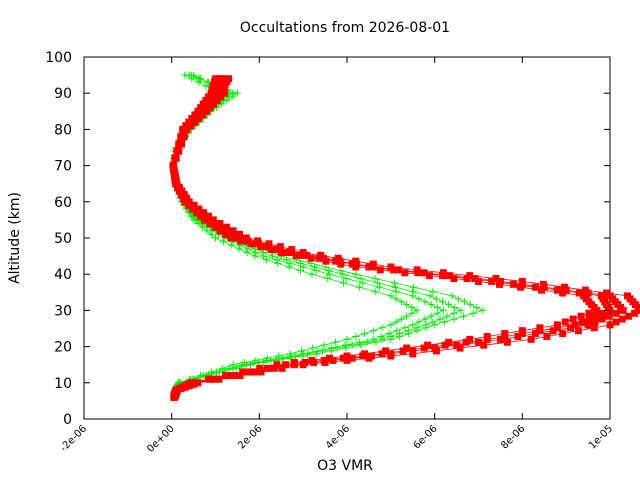 This screenshot has height=480, width=640. I want to click on y-tick-label: 10, so click(63, 384).